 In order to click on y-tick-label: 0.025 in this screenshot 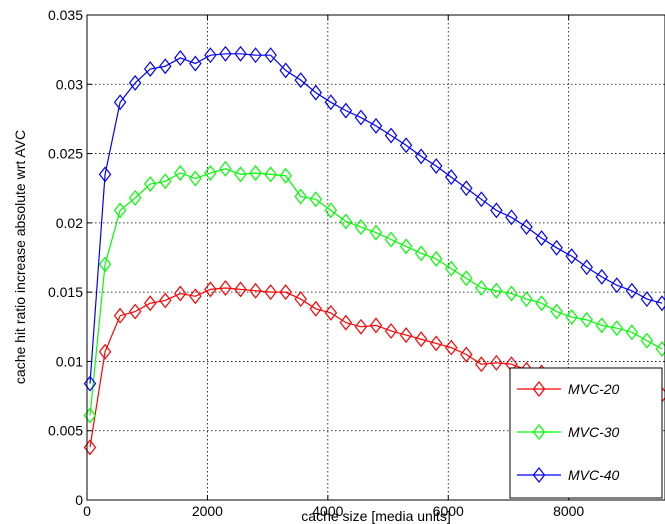, I will do `click(65, 154)`.